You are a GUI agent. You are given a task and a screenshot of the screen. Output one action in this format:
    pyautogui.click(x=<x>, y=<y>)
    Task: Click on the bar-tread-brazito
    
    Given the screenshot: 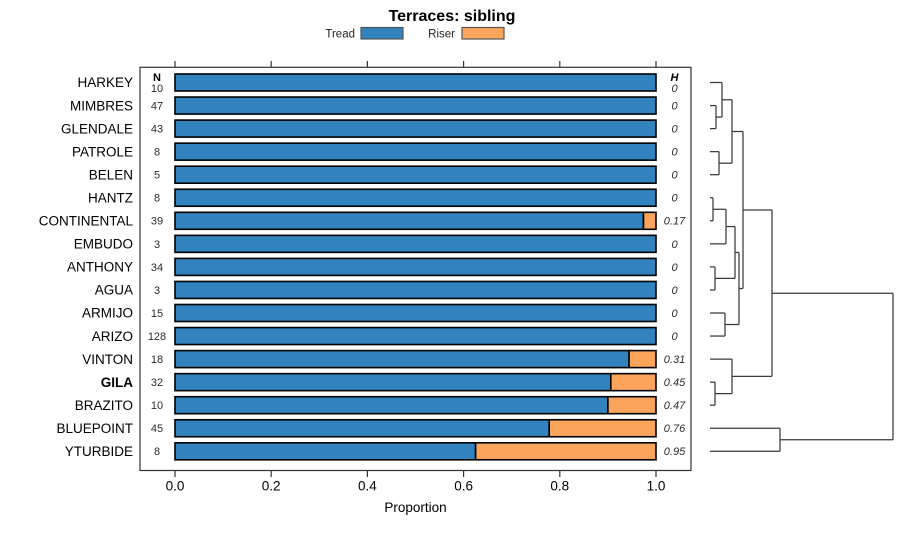 What is the action you would take?
    pyautogui.click(x=391, y=405)
    